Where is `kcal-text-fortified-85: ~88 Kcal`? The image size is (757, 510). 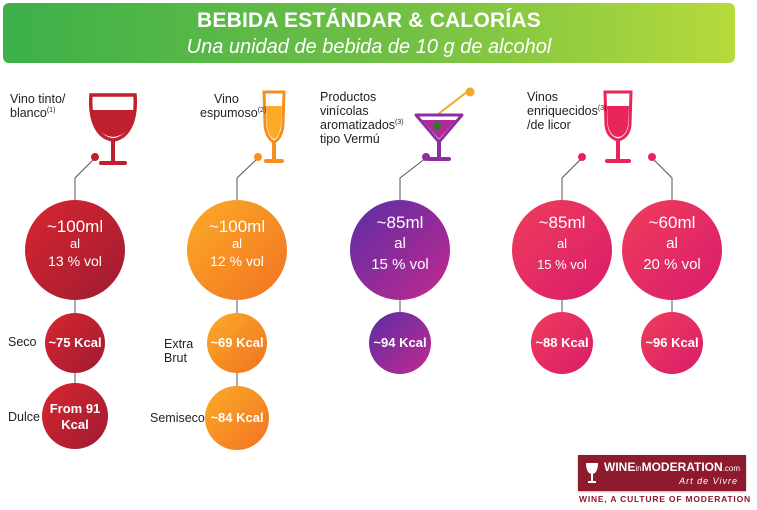 kcal-text-fortified-85: ~88 Kcal is located at coordinates (562, 342).